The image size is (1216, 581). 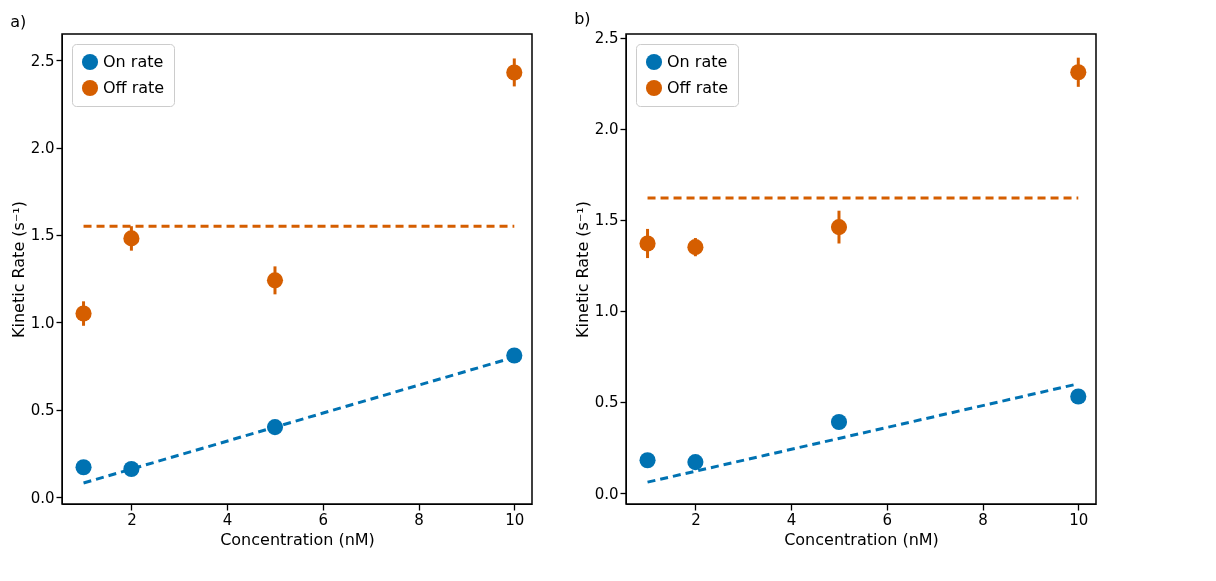 What do you see at coordinates (582, 18) in the screenshot?
I see `chart-title: b)` at bounding box center [582, 18].